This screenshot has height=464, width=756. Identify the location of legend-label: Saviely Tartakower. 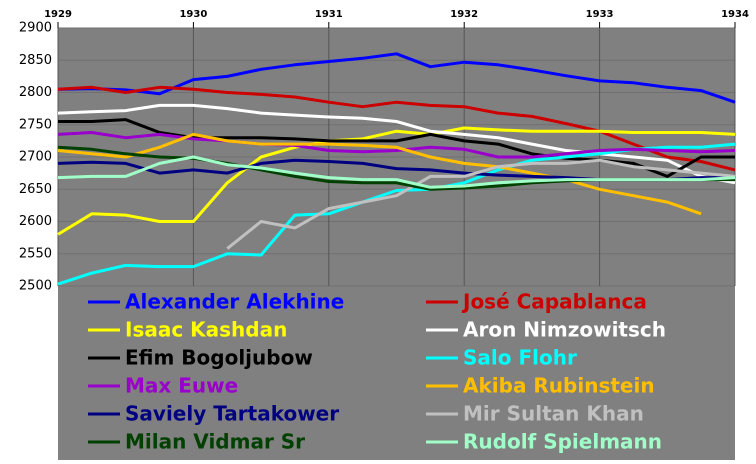
(232, 414).